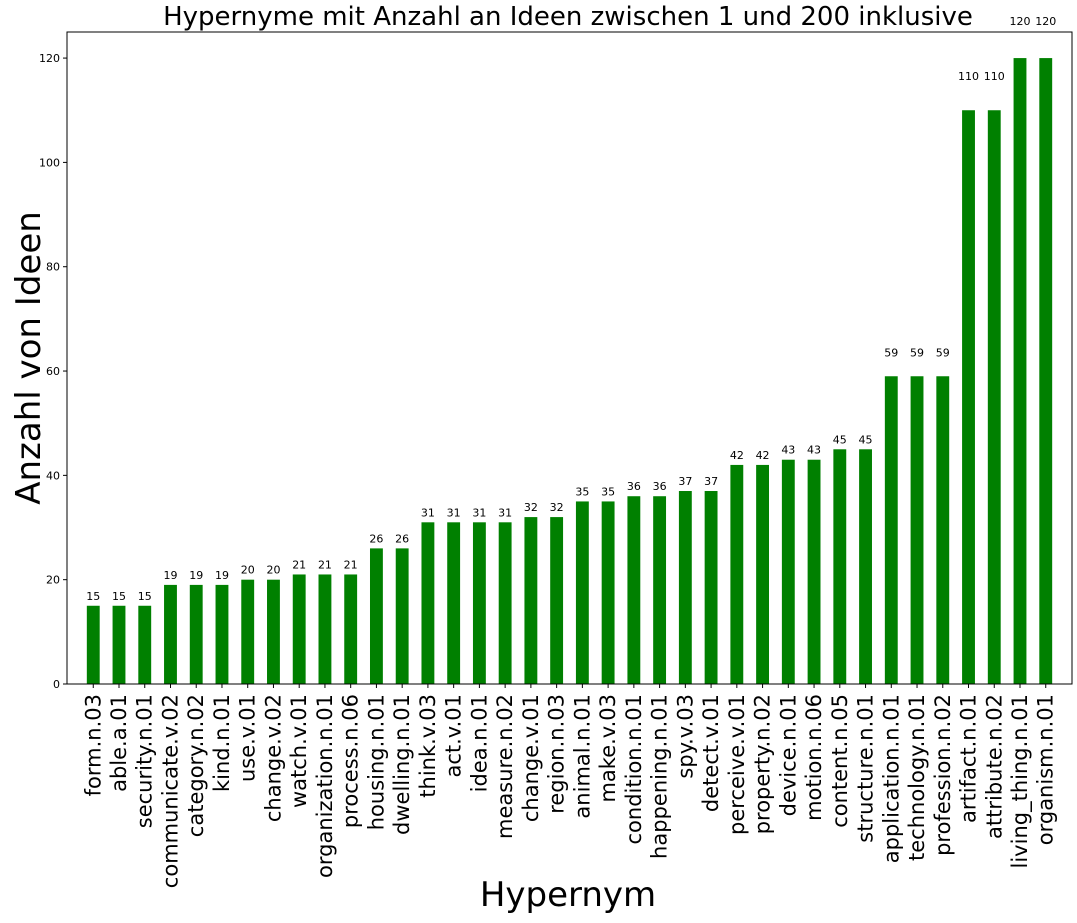 This screenshot has width=1077, height=923. I want to click on bar-data-label: 35, so click(608, 491).